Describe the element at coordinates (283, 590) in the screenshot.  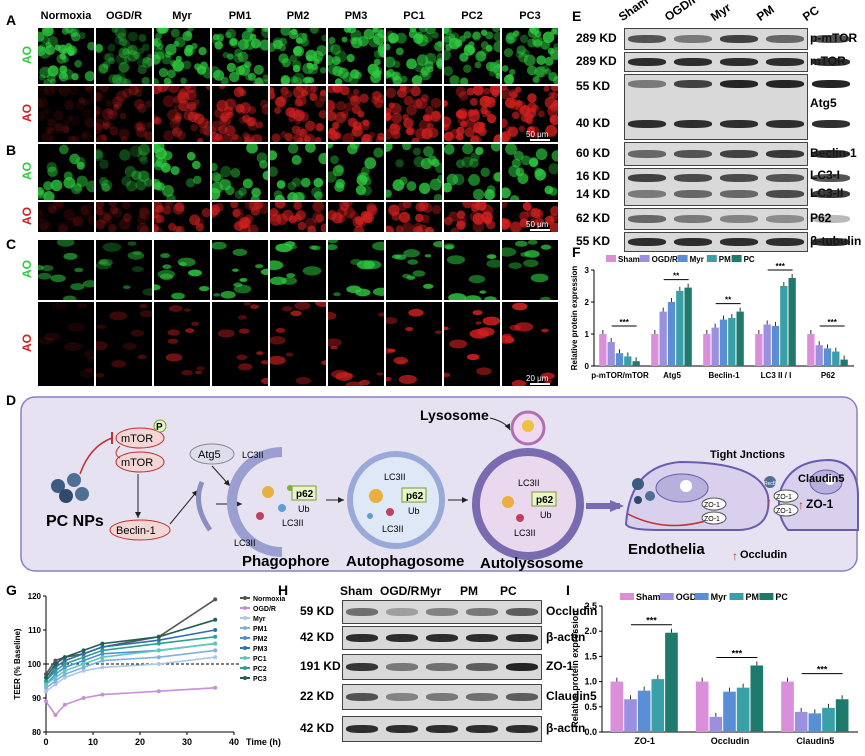
I see `panel-label-h: H` at that location.